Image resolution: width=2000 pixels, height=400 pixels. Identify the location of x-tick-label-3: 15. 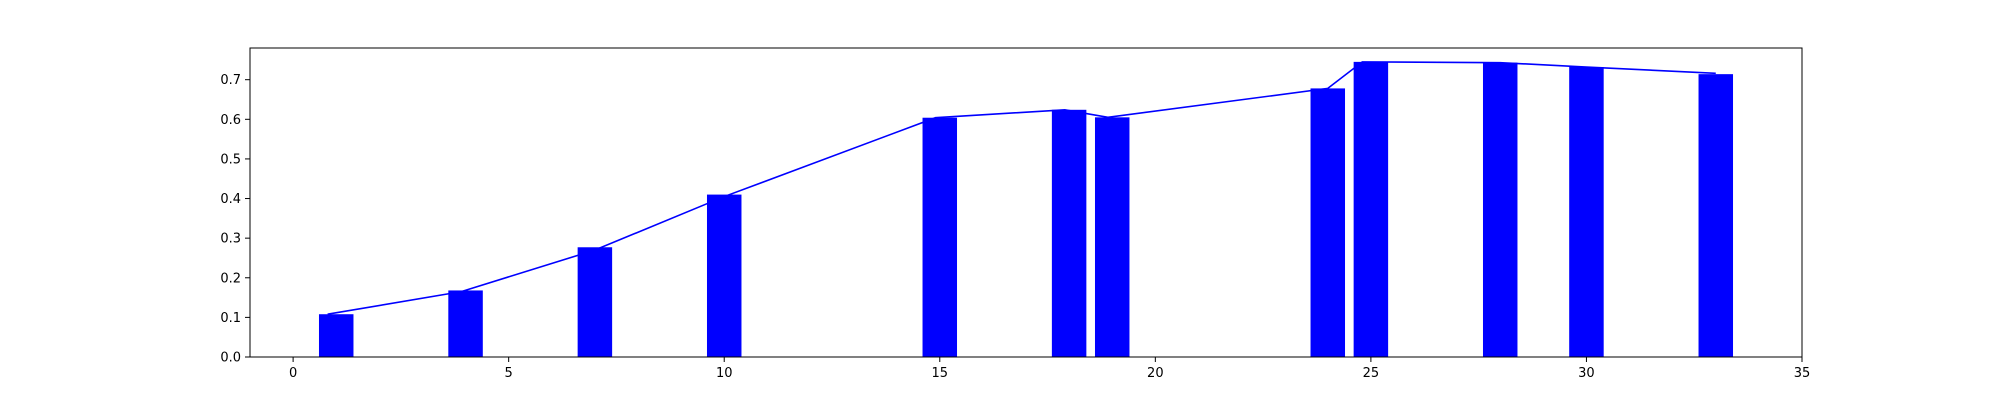
(940, 373).